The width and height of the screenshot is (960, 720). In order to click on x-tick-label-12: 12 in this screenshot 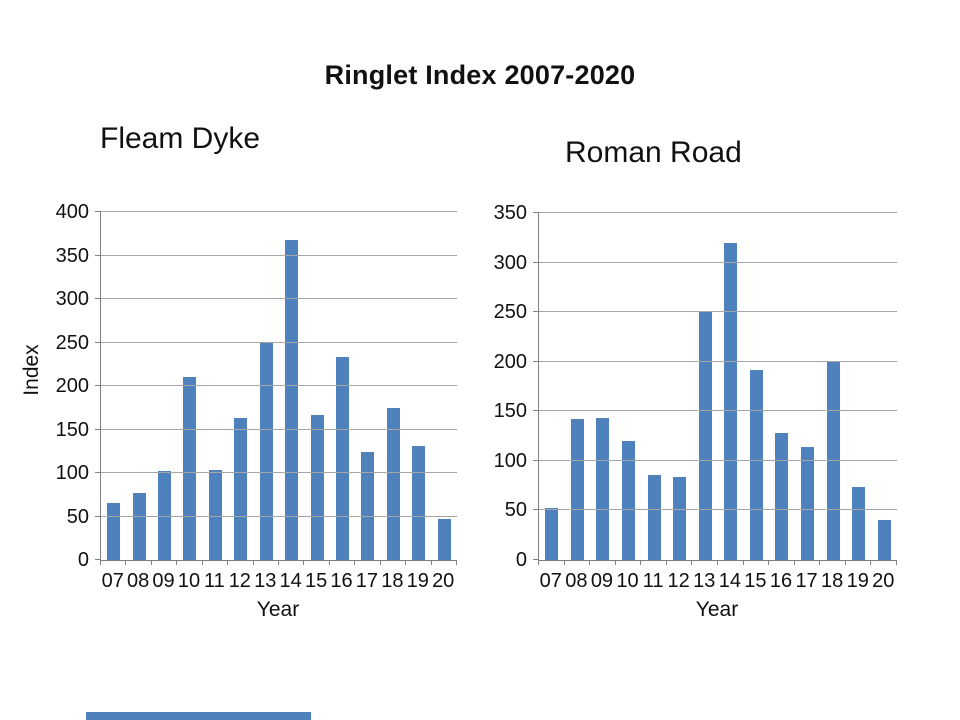, I will do `click(678, 581)`.